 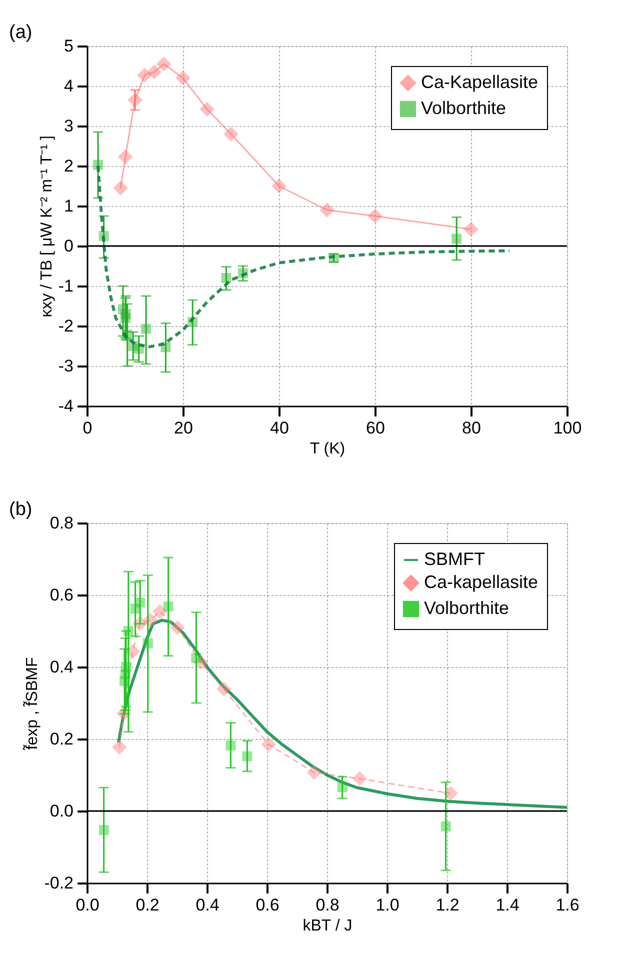 I want to click on legend-label: SBMFT, so click(x=454, y=559).